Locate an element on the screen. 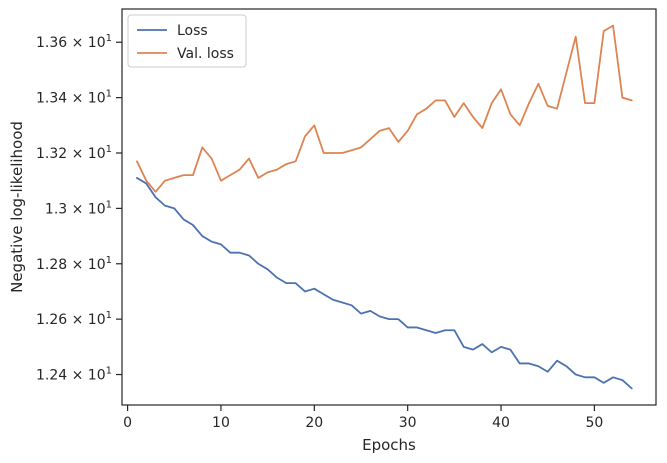 The height and width of the screenshot is (463, 667). legend: Loss Val. loss is located at coordinates (187, 41).